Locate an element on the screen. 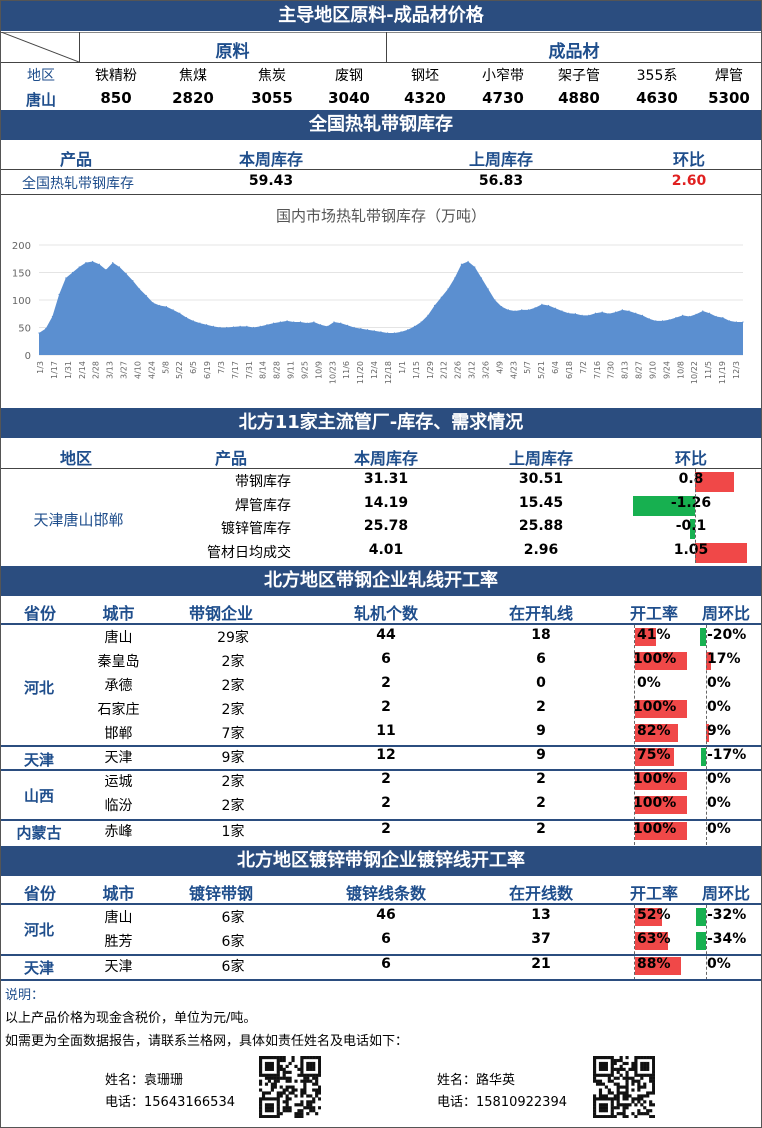 The image size is (762, 1128). x-tick-label: 9/11 is located at coordinates (291, 370).